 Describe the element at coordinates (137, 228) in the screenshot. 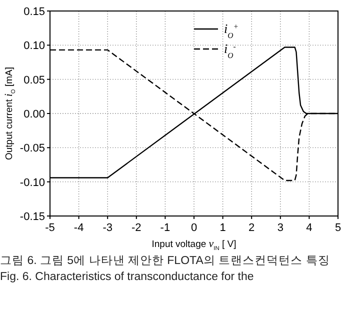

I see `x-tick-label: -2` at that location.